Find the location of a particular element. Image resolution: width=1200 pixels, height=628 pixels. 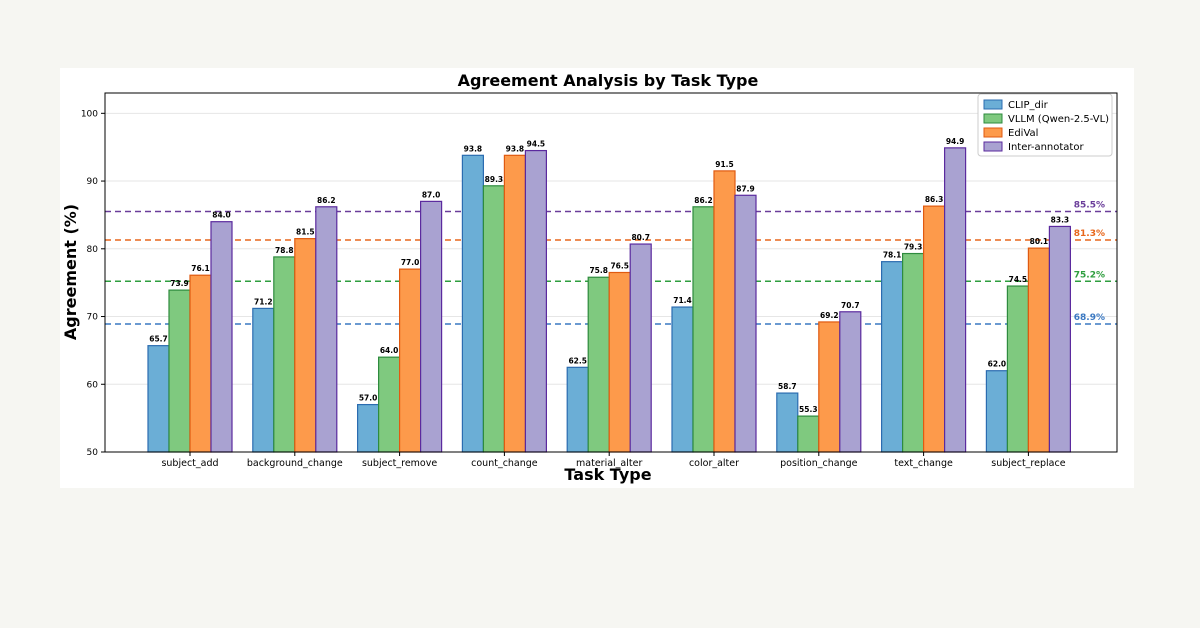

reference-line-label: 75.2% is located at coordinates (1089, 275).